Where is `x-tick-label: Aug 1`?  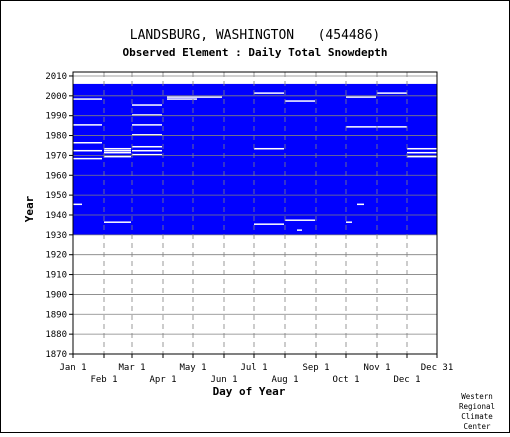
x-tick-label: Aug 1 is located at coordinates (284, 380).